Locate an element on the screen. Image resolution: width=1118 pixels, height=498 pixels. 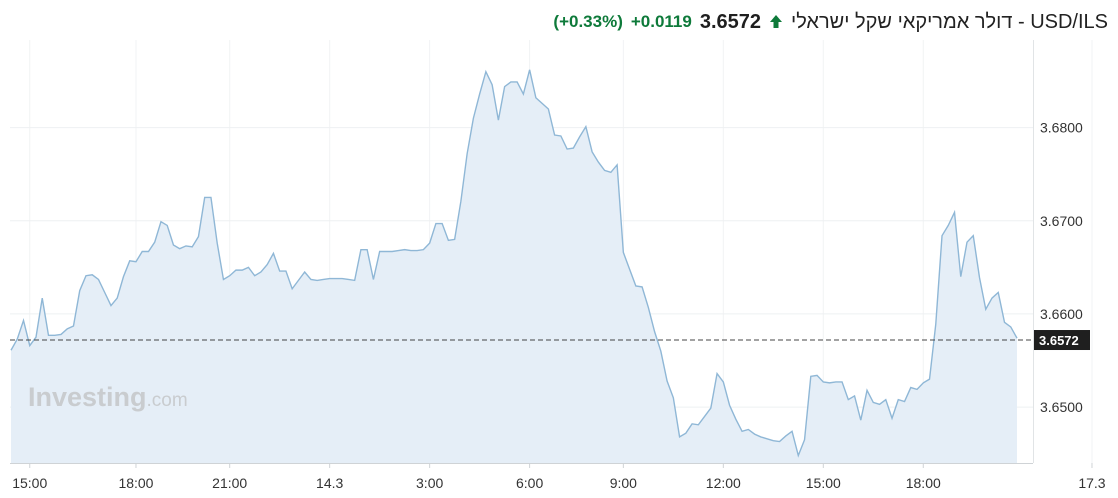
logo-suffix: .com is located at coordinates (167, 400).